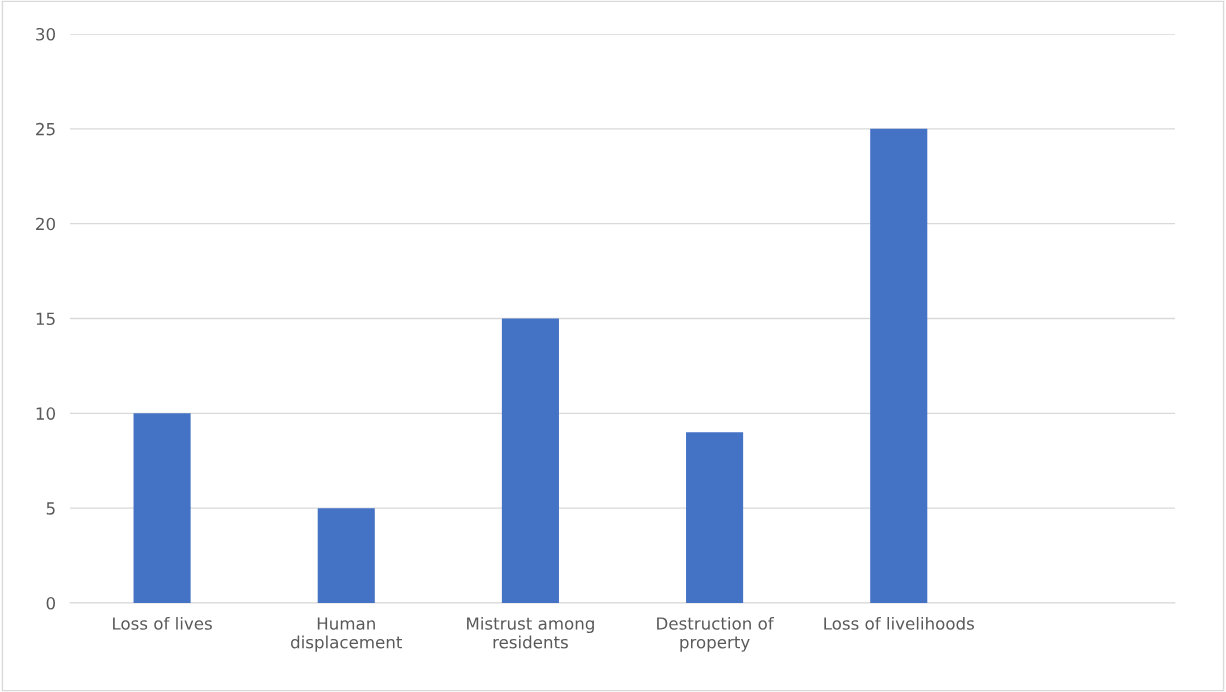  Describe the element at coordinates (50, 508) in the screenshot. I see `y-tick-label: 5` at that location.